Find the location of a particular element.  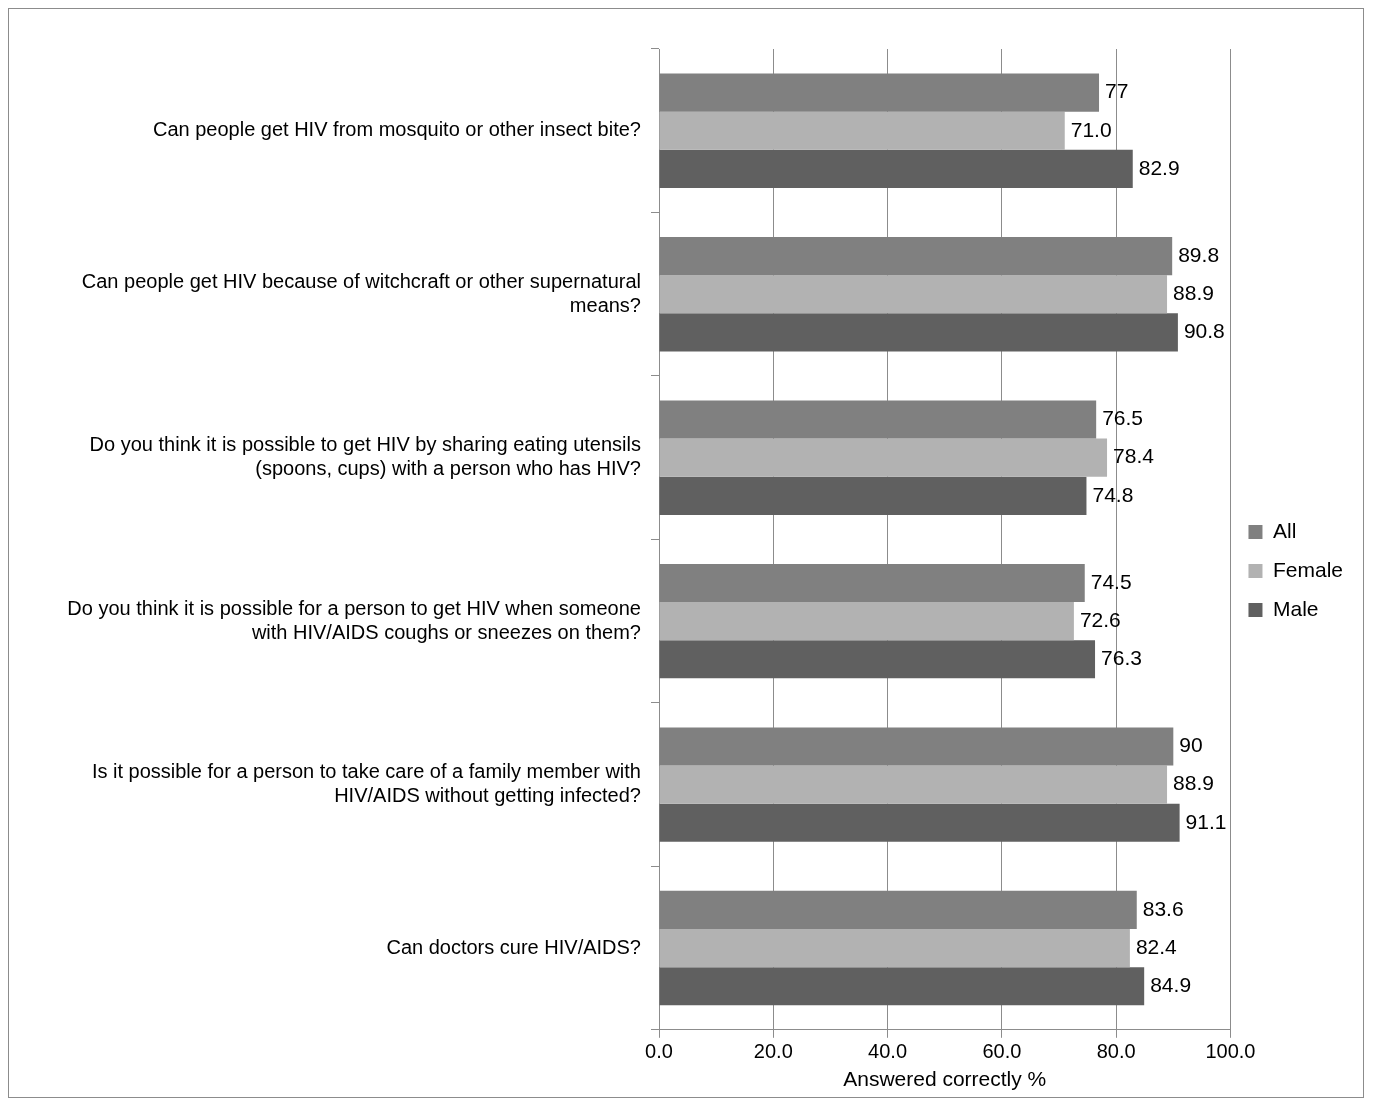

data-label: 91.1 is located at coordinates (1206, 821).